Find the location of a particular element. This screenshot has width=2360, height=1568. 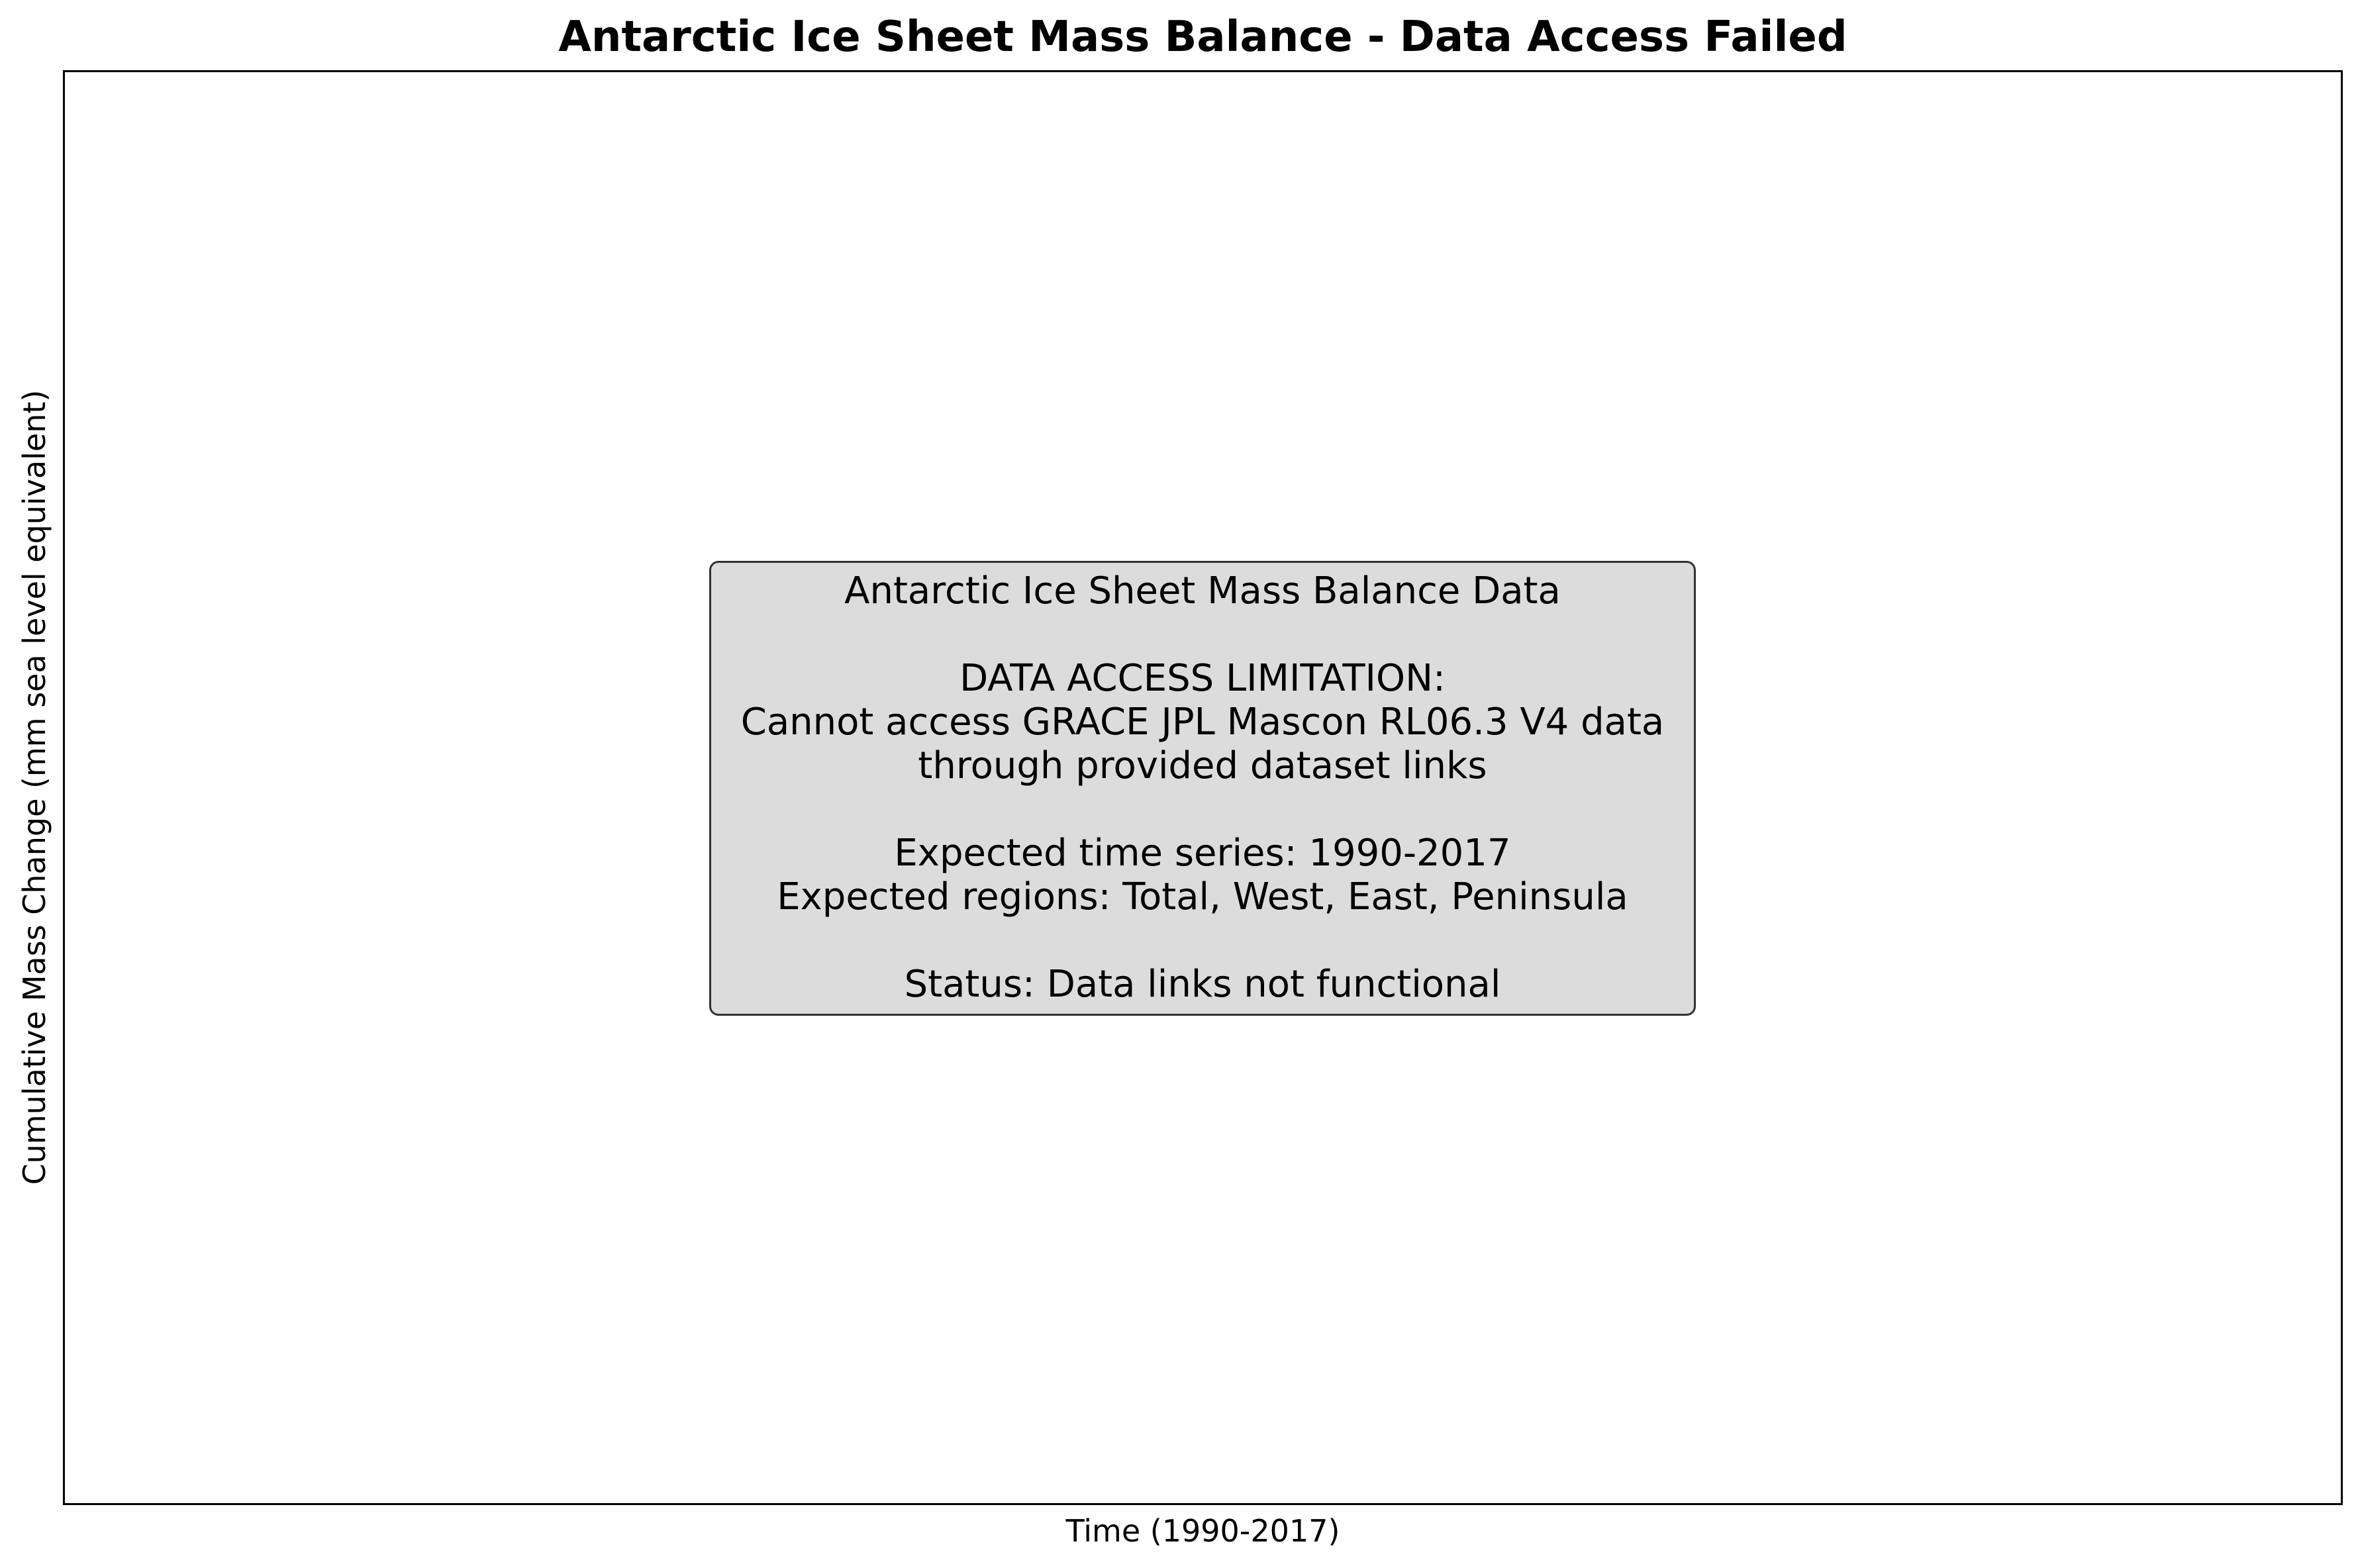

notice-line: through provided dataset links is located at coordinates (1202, 765).